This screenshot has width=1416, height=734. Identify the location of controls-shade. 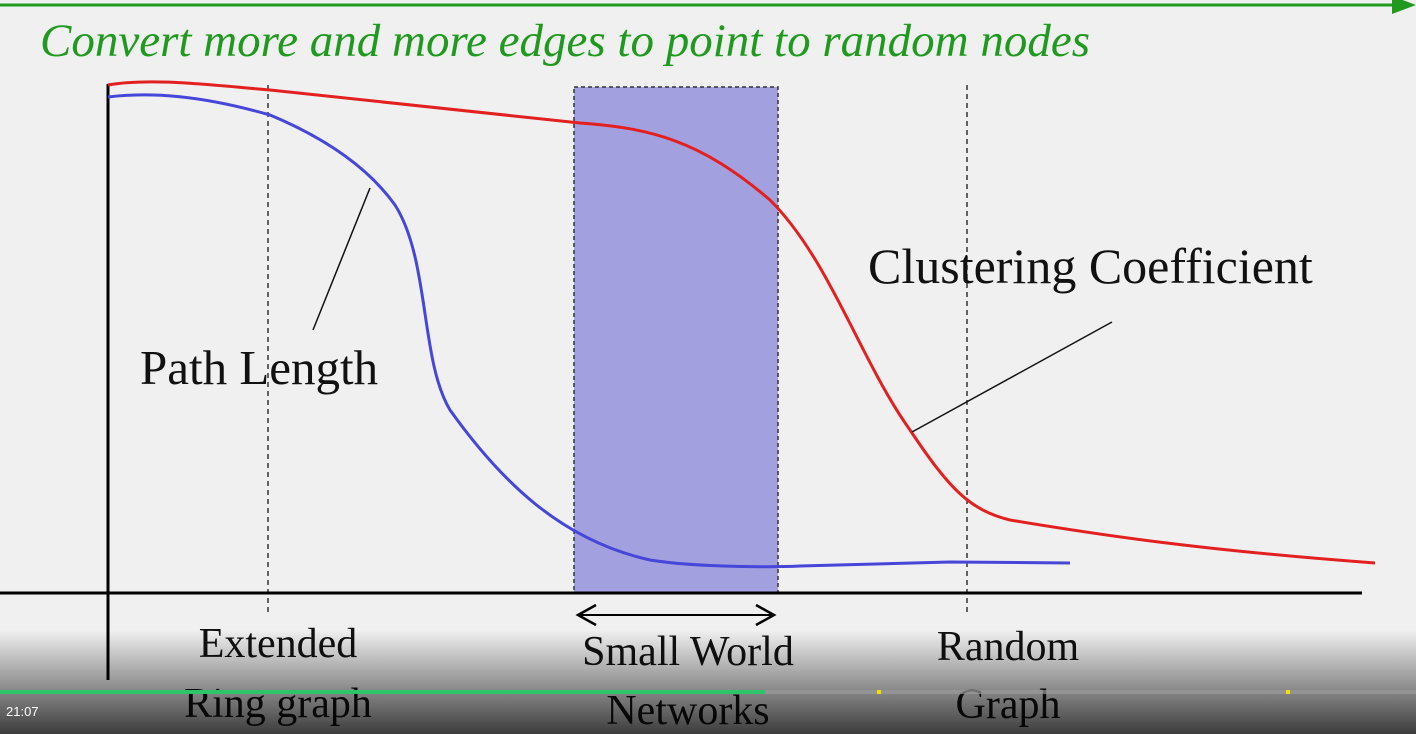
(708, 682).